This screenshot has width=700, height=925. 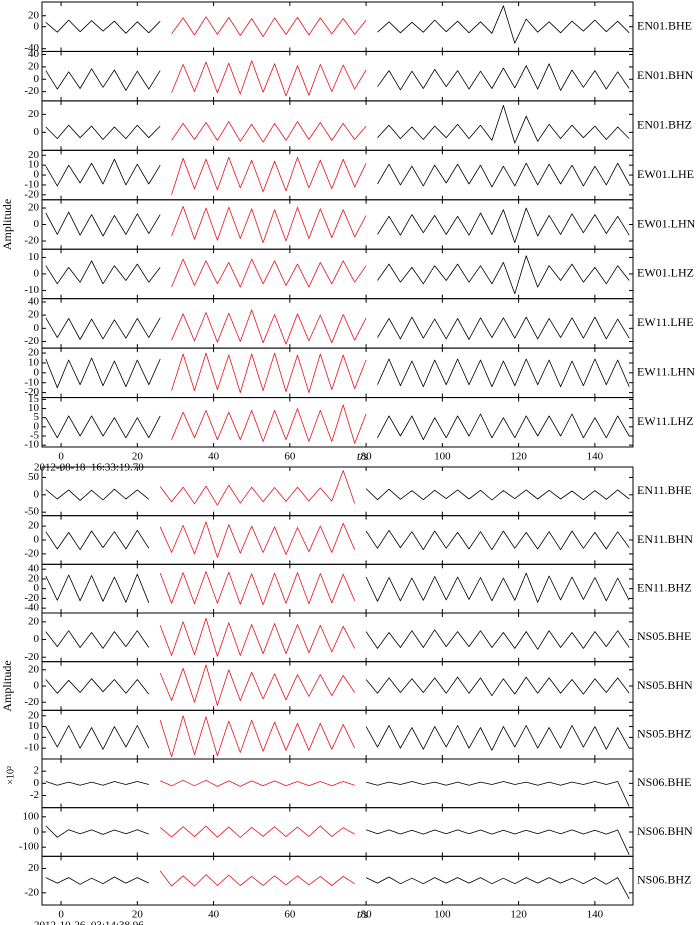 I want to click on timestamp: 2012-10-26 03:14:38.96, so click(x=89, y=922).